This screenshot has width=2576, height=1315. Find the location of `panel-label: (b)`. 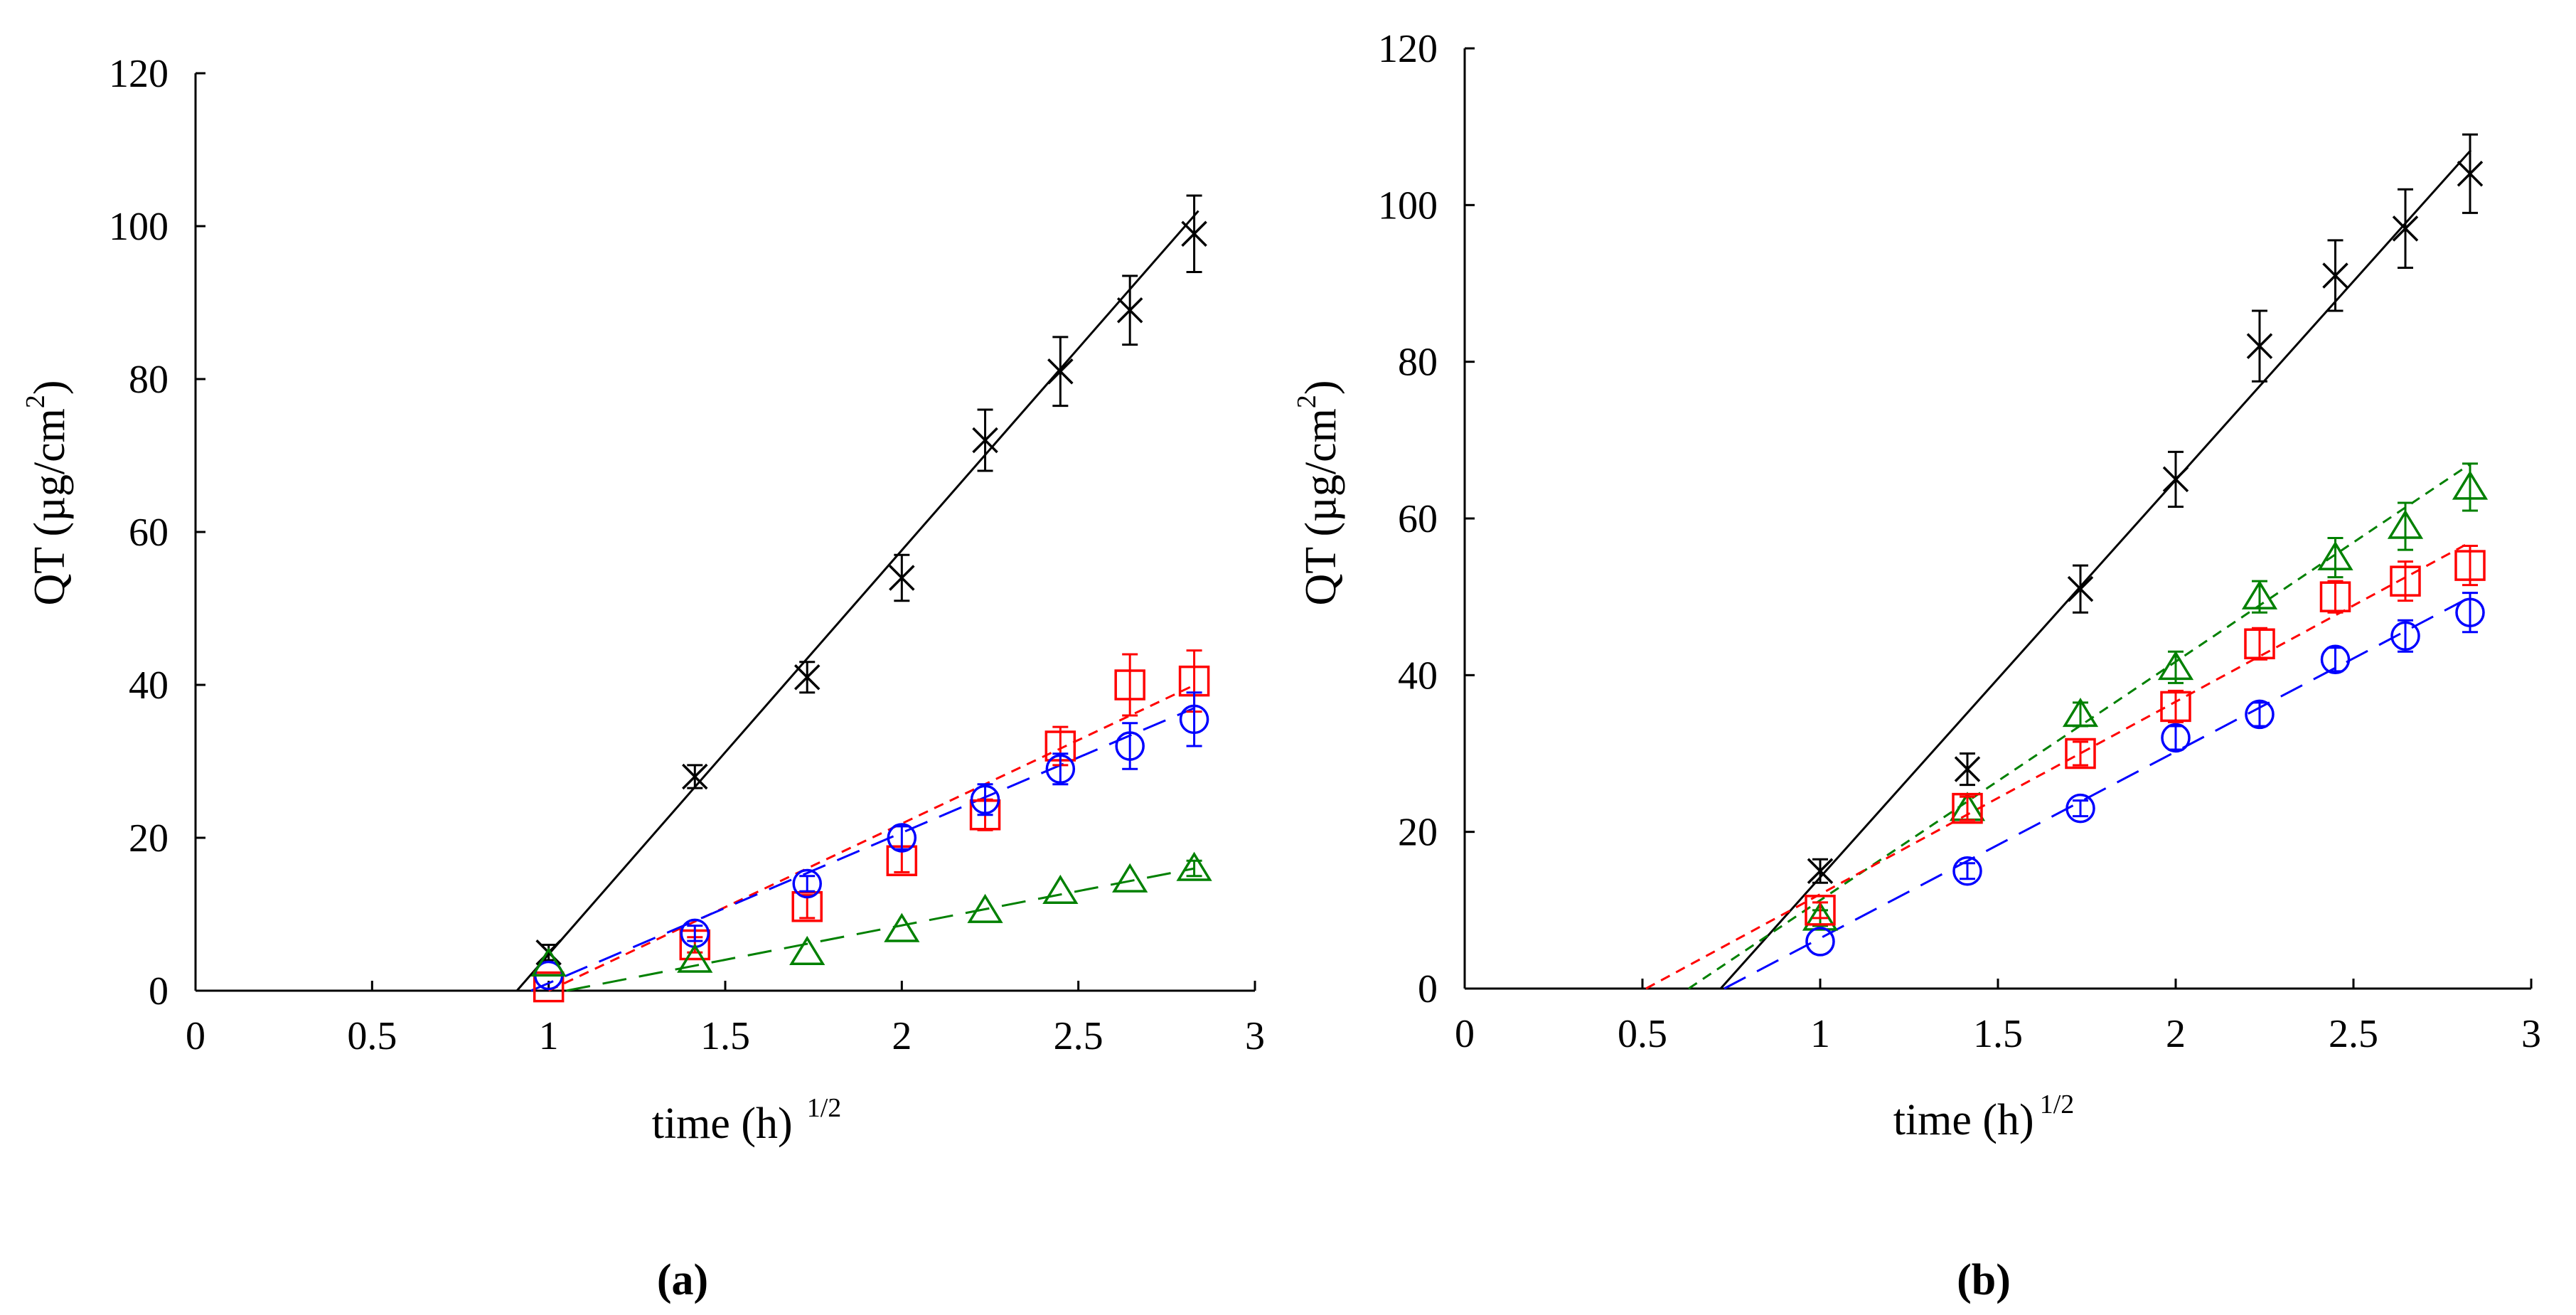

panel-label: (b) is located at coordinates (1984, 1280).